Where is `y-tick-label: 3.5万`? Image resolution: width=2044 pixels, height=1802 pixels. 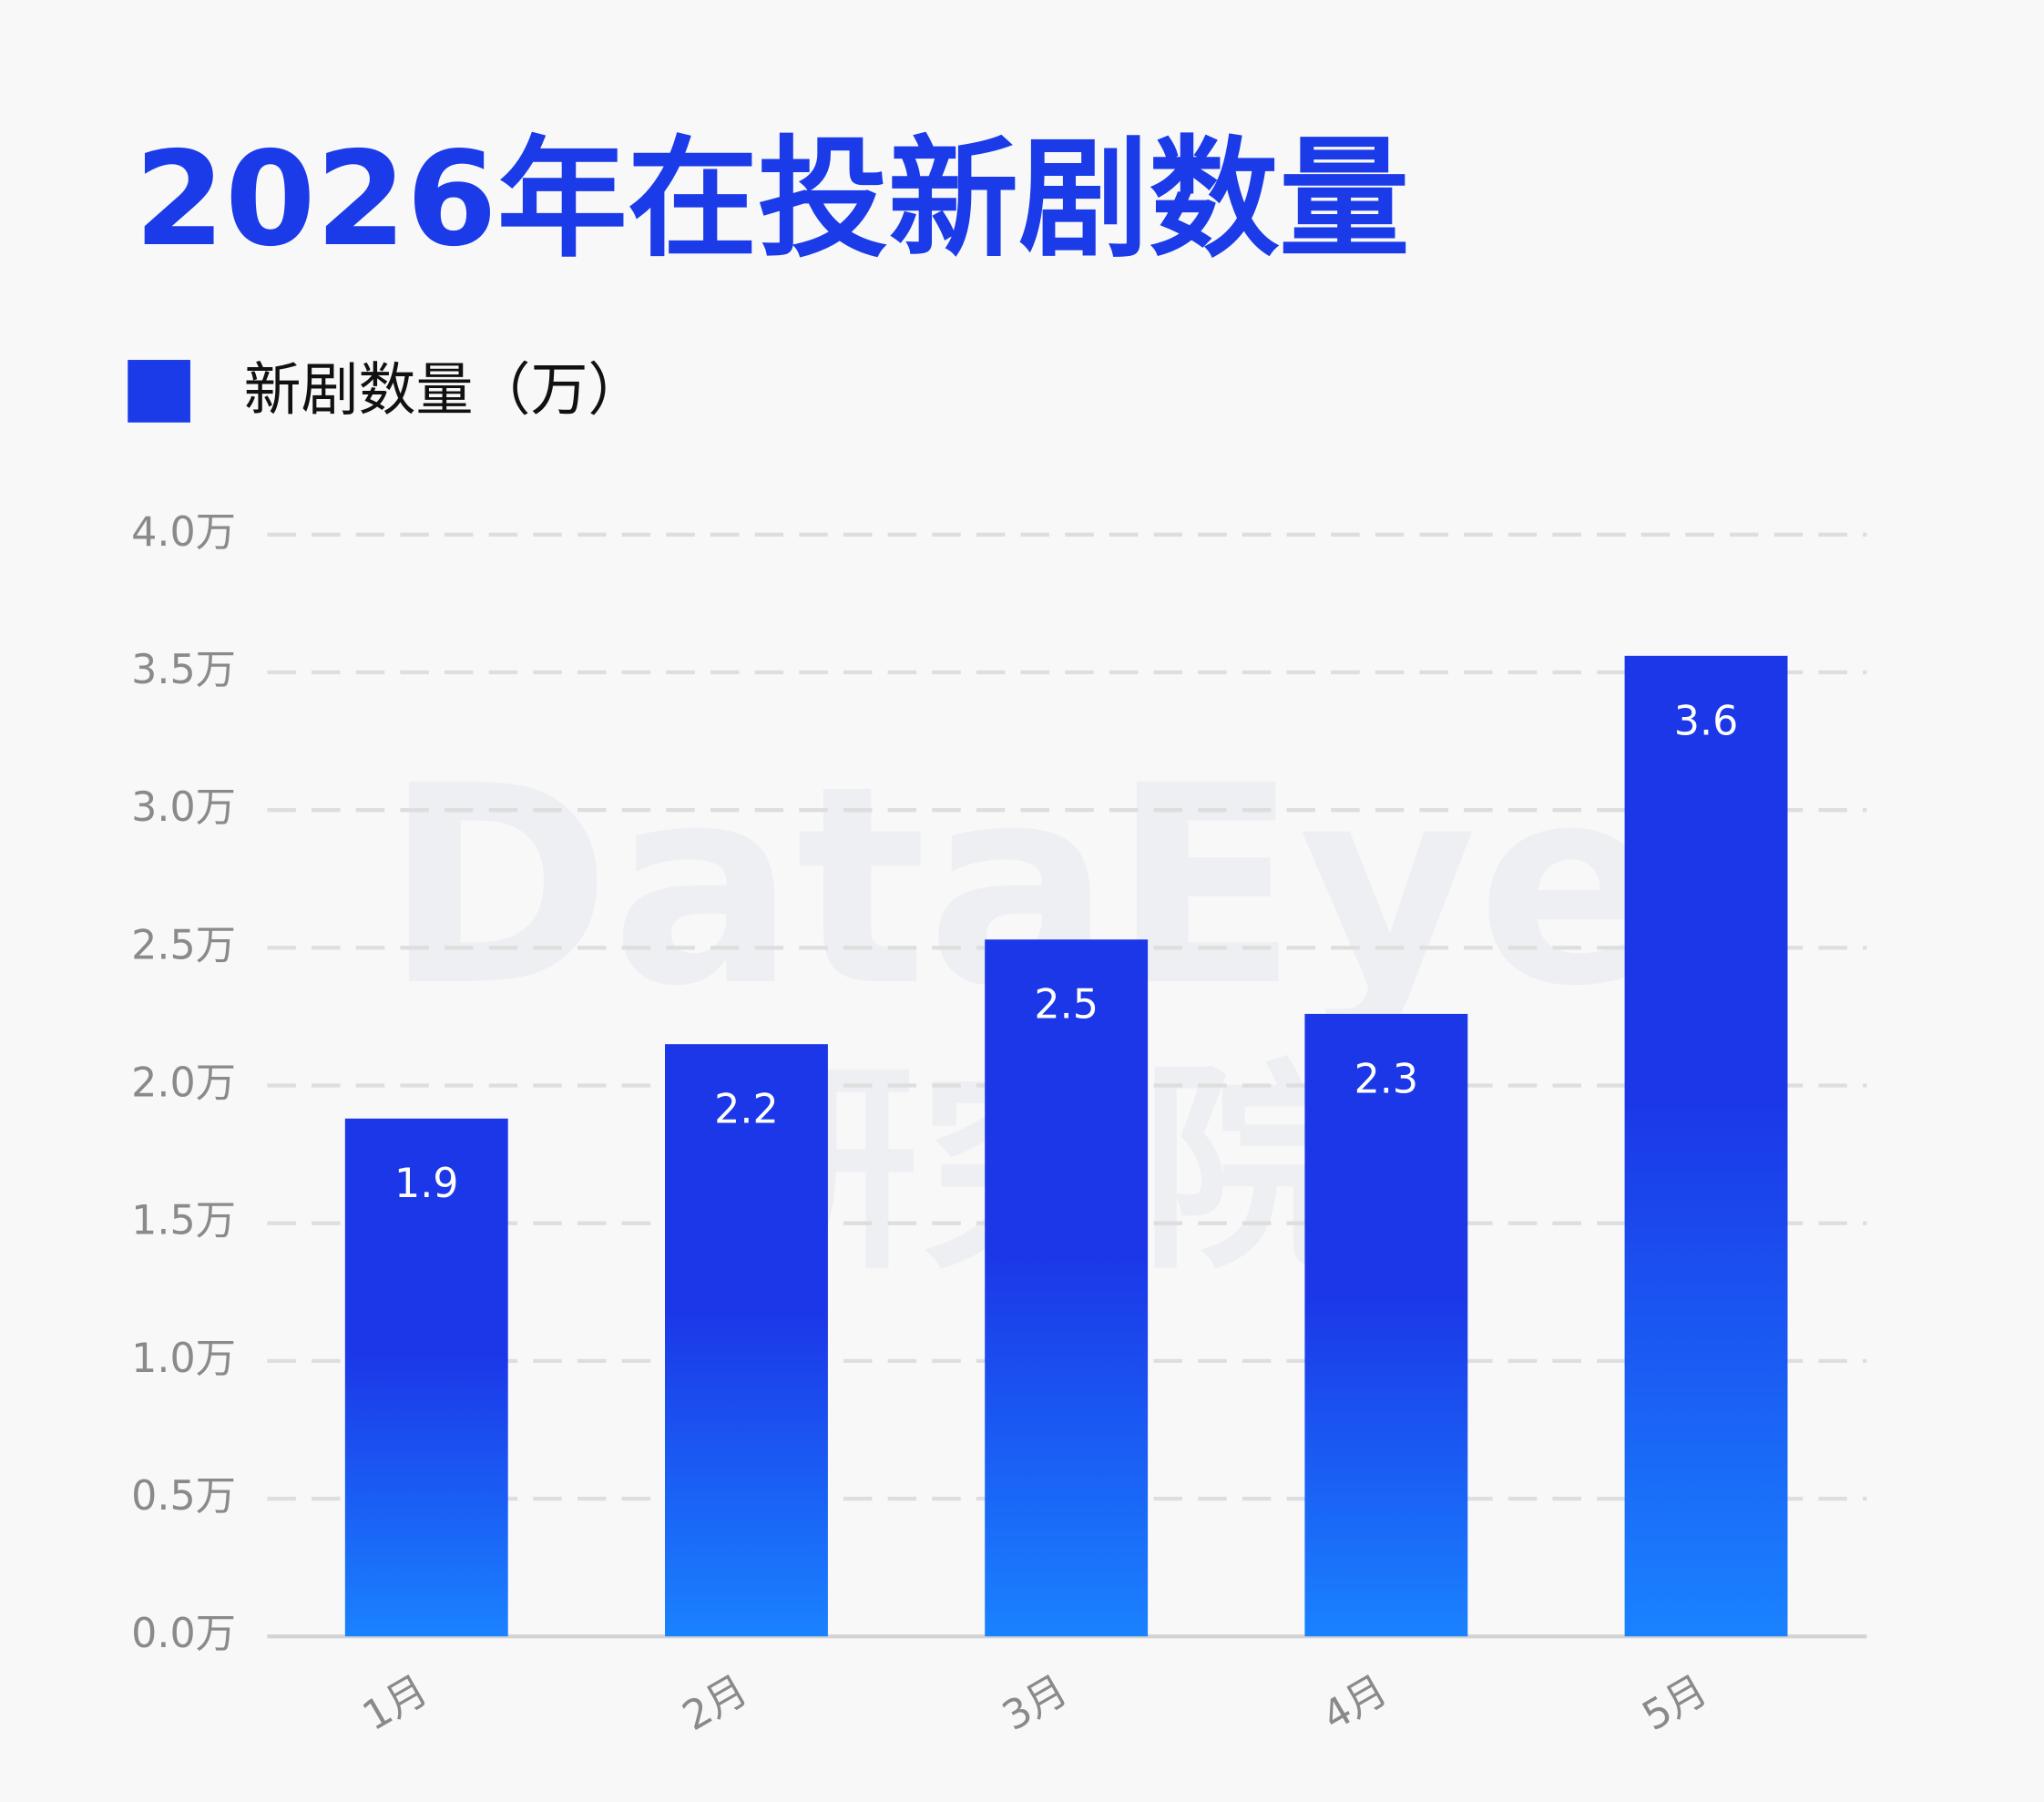
y-tick-label: 3.5万 is located at coordinates (184, 670).